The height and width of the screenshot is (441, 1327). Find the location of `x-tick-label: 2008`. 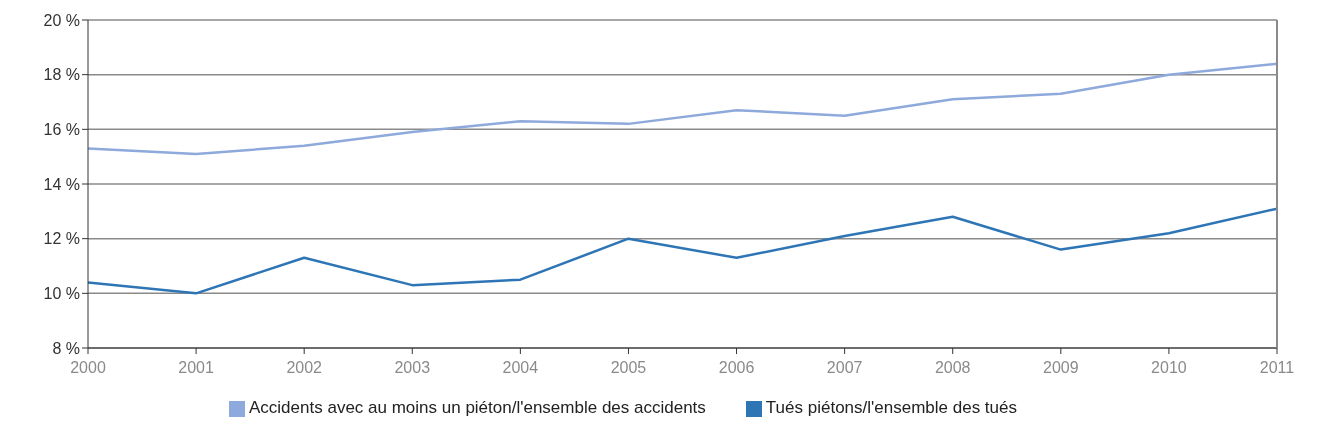

x-tick-label: 2008 is located at coordinates (952, 368).